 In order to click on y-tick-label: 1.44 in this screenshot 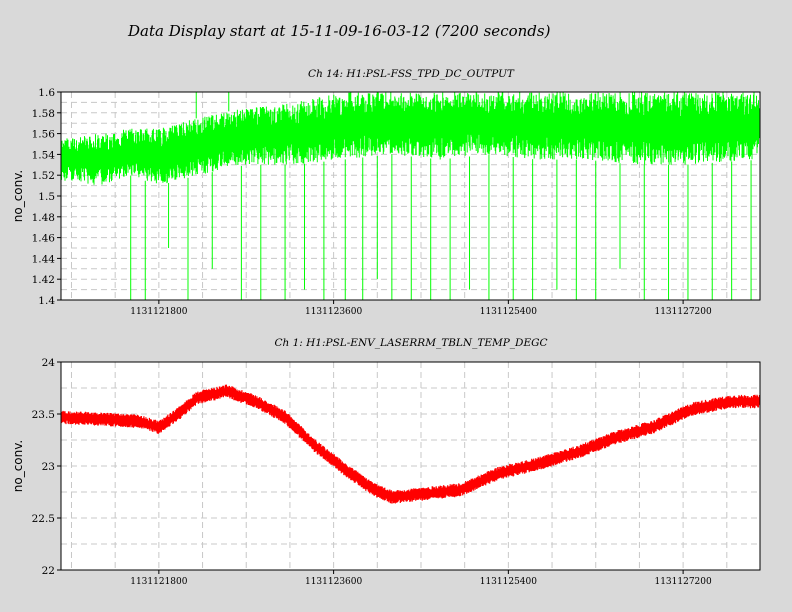, I will do `click(44, 259)`.